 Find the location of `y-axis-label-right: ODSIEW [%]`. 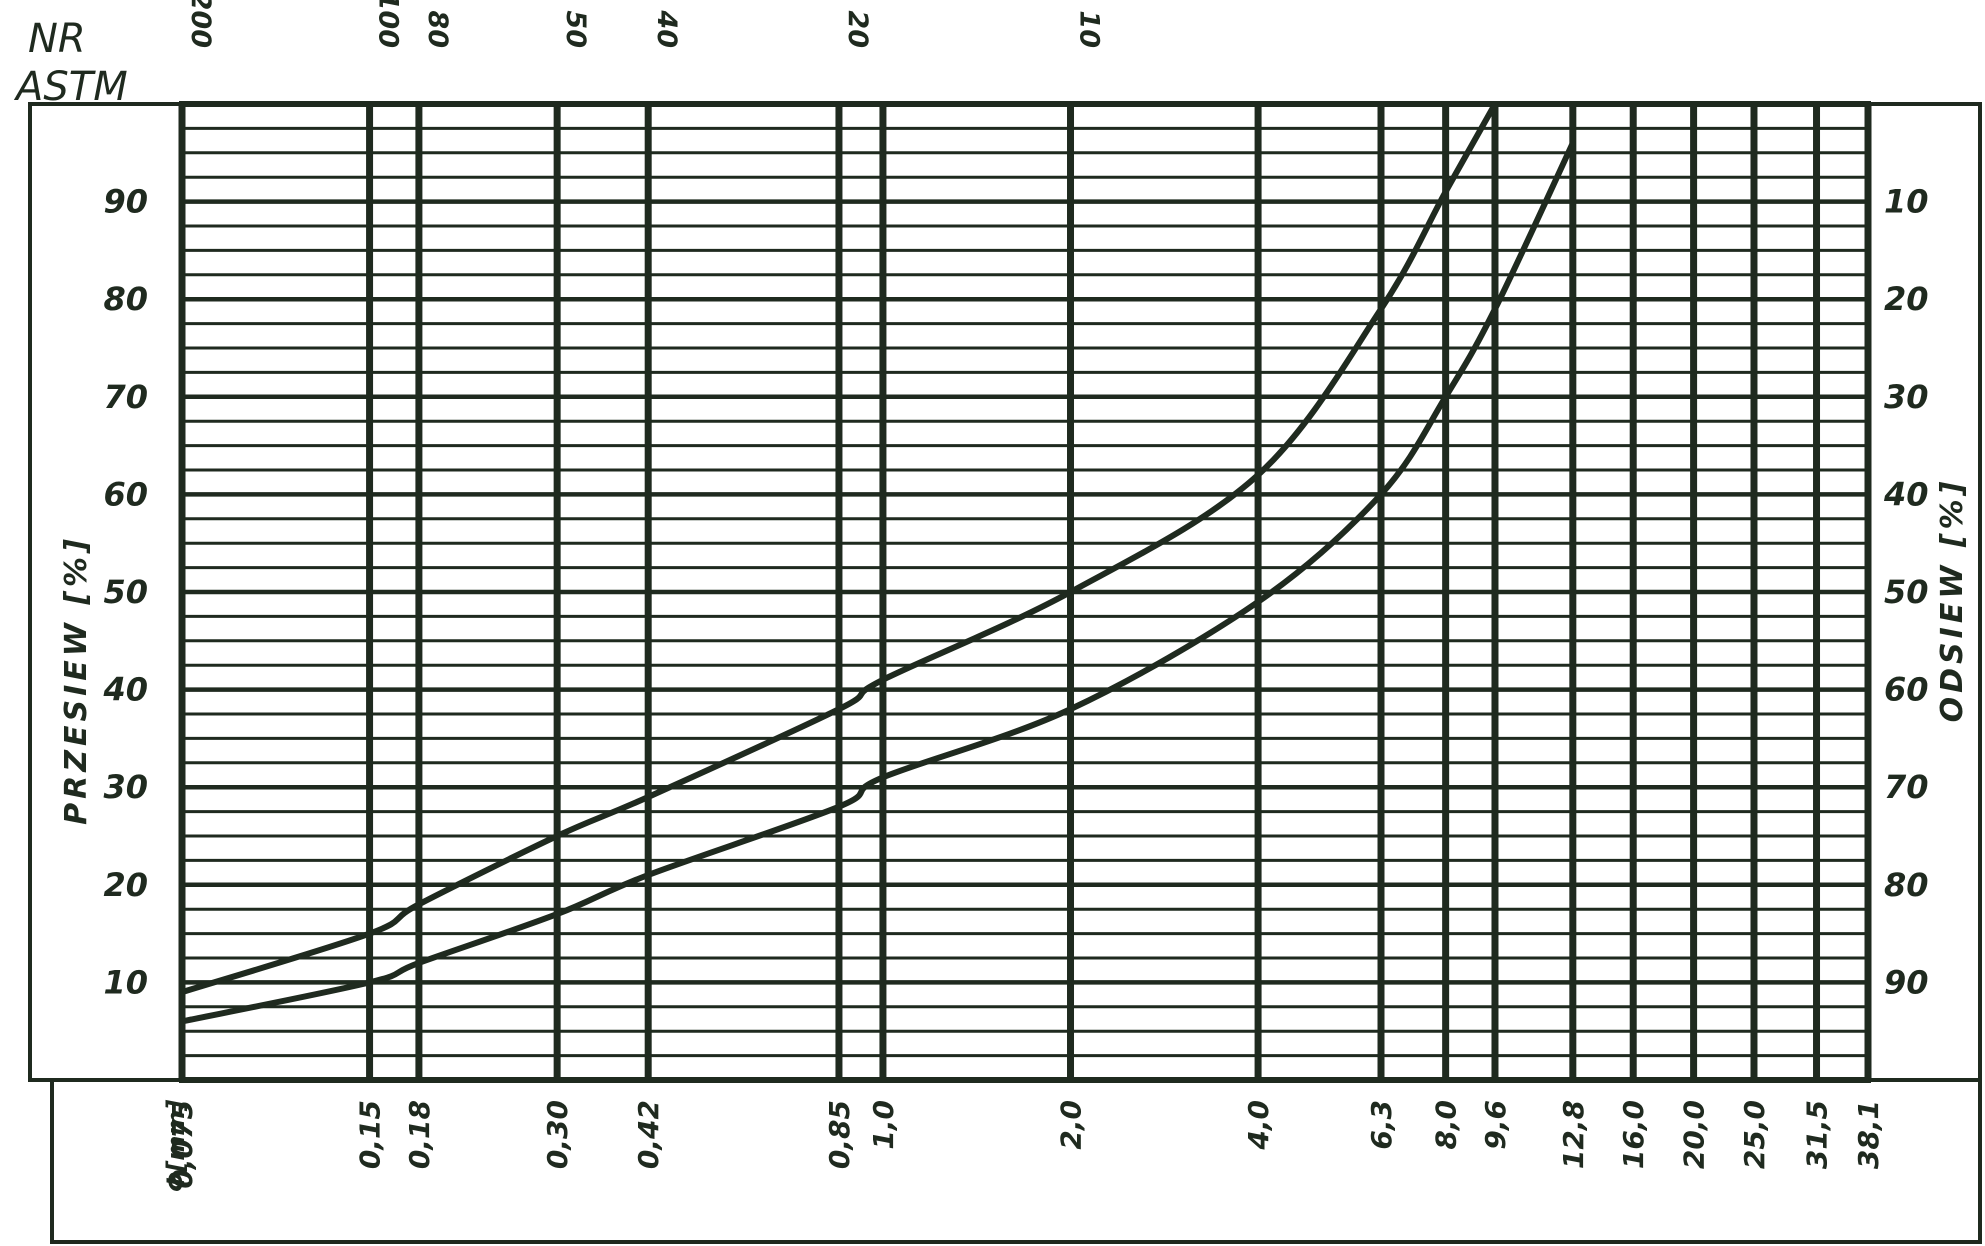

y-axis-label-right: ODSIEW [%] is located at coordinates (1952, 600).